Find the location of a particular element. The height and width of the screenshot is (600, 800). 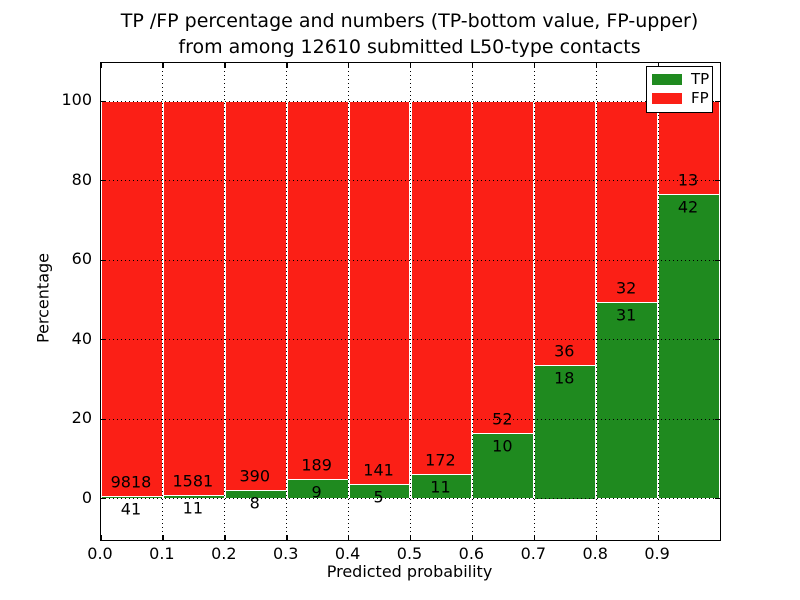

annotation-fp-count: 141 is located at coordinates (378, 470).